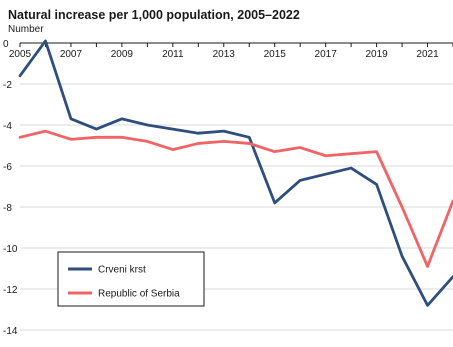 The width and height of the screenshot is (453, 347). Describe the element at coordinates (10, 249) in the screenshot. I see `y-tick-label-5: -10` at that location.